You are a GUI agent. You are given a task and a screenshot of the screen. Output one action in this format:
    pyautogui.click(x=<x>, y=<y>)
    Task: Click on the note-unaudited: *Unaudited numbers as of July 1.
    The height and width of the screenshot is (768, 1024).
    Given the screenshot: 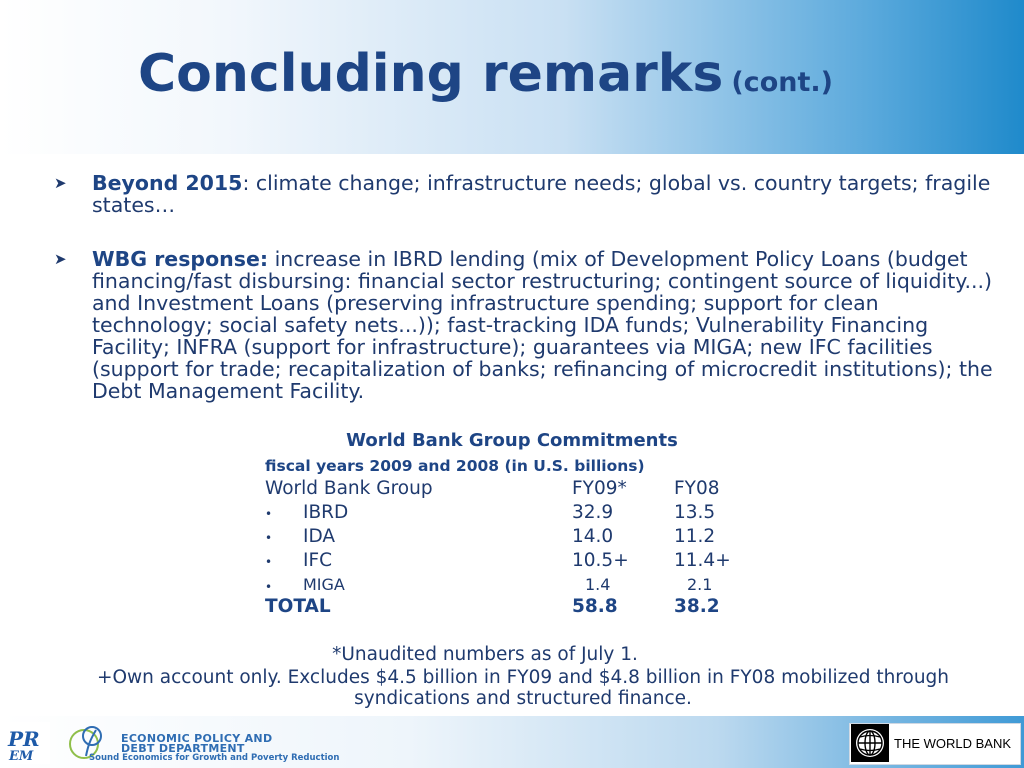 What is the action you would take?
    pyautogui.click(x=485, y=654)
    